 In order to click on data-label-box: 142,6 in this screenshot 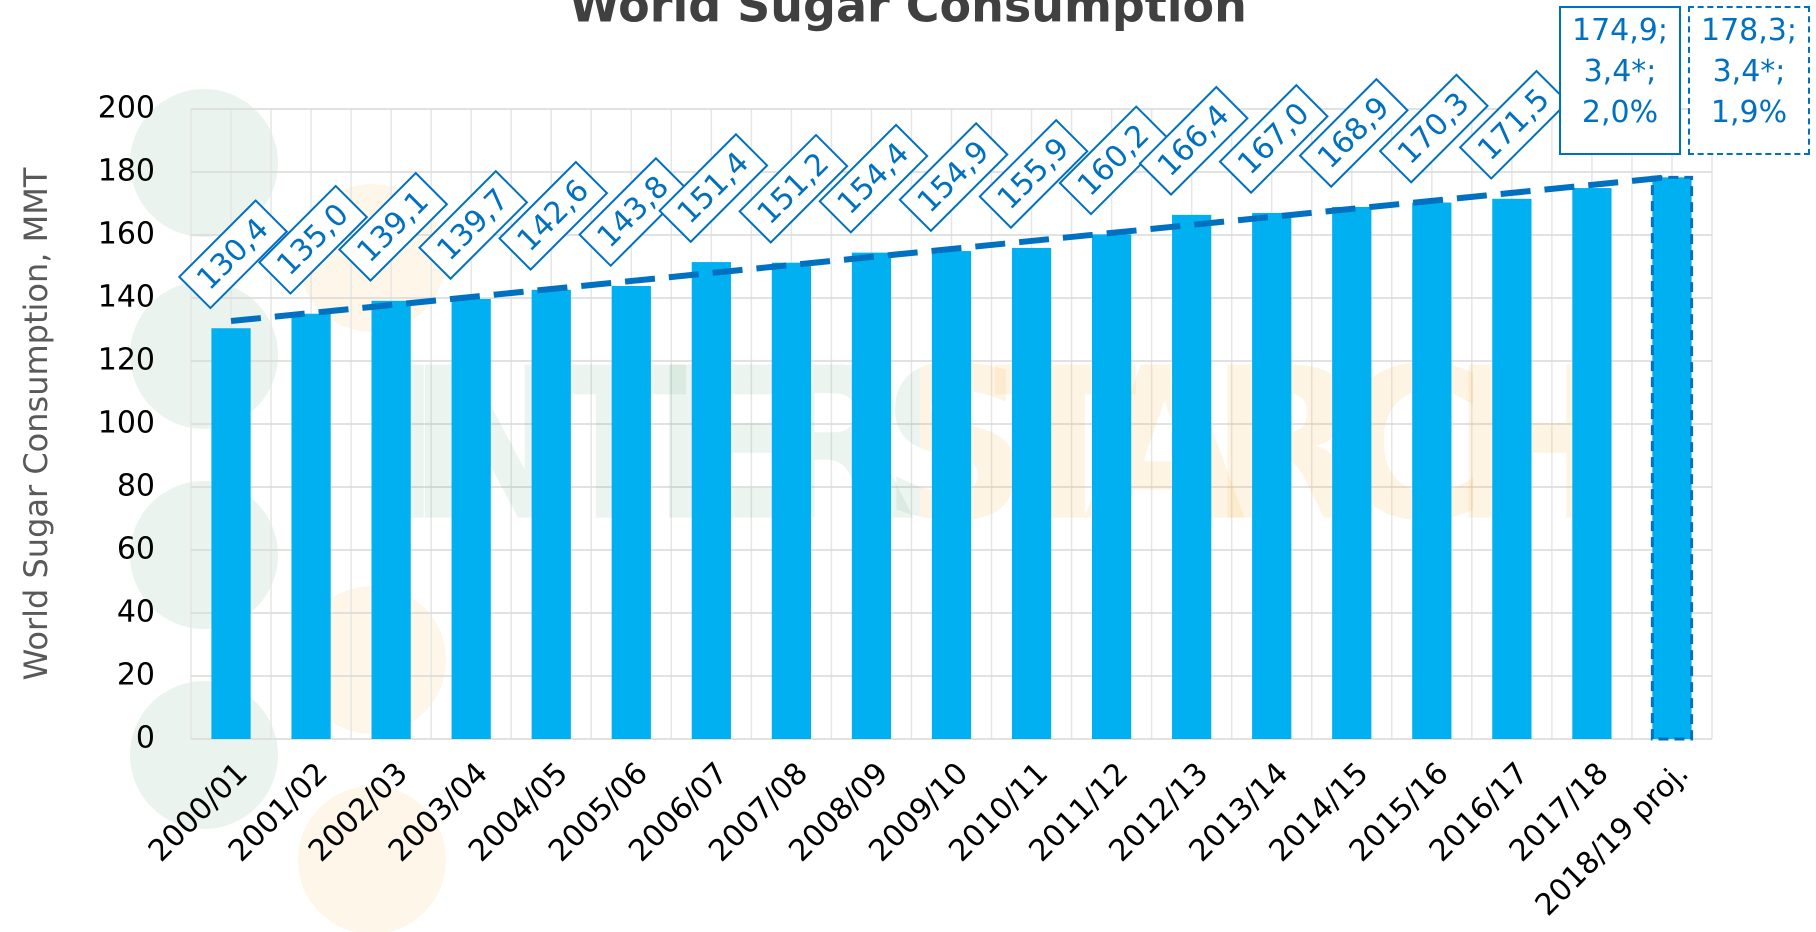, I will do `click(553, 215)`.